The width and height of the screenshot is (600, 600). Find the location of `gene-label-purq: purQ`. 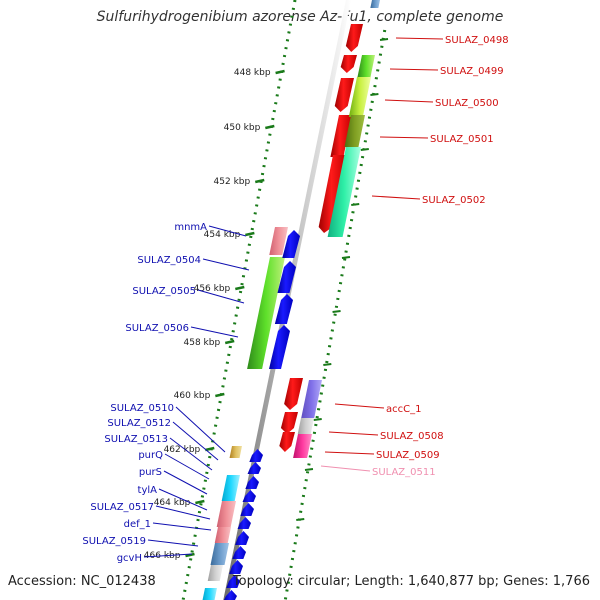

gene-label-purq: purQ is located at coordinates (150, 455).